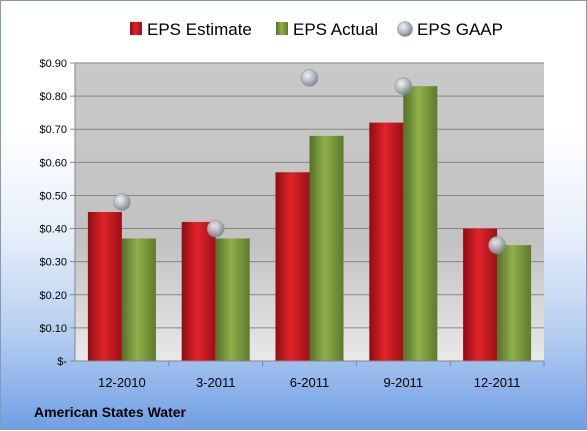  I want to click on y-tick-label: $0.40, so click(53, 230).